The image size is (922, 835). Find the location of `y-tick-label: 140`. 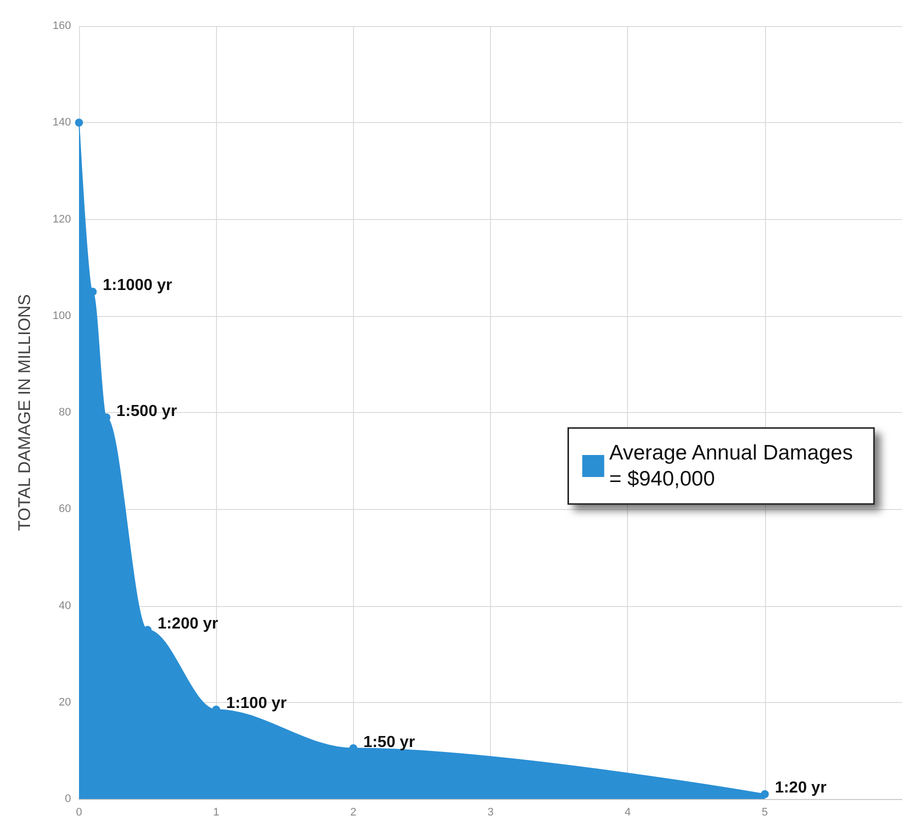

y-tick-label: 140 is located at coordinates (61, 122).